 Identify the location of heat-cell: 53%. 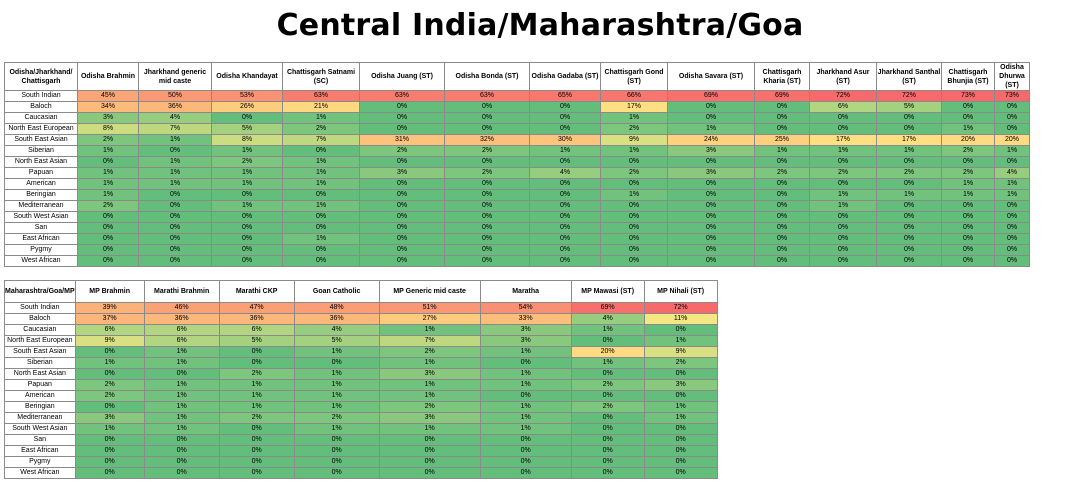
(247, 96).